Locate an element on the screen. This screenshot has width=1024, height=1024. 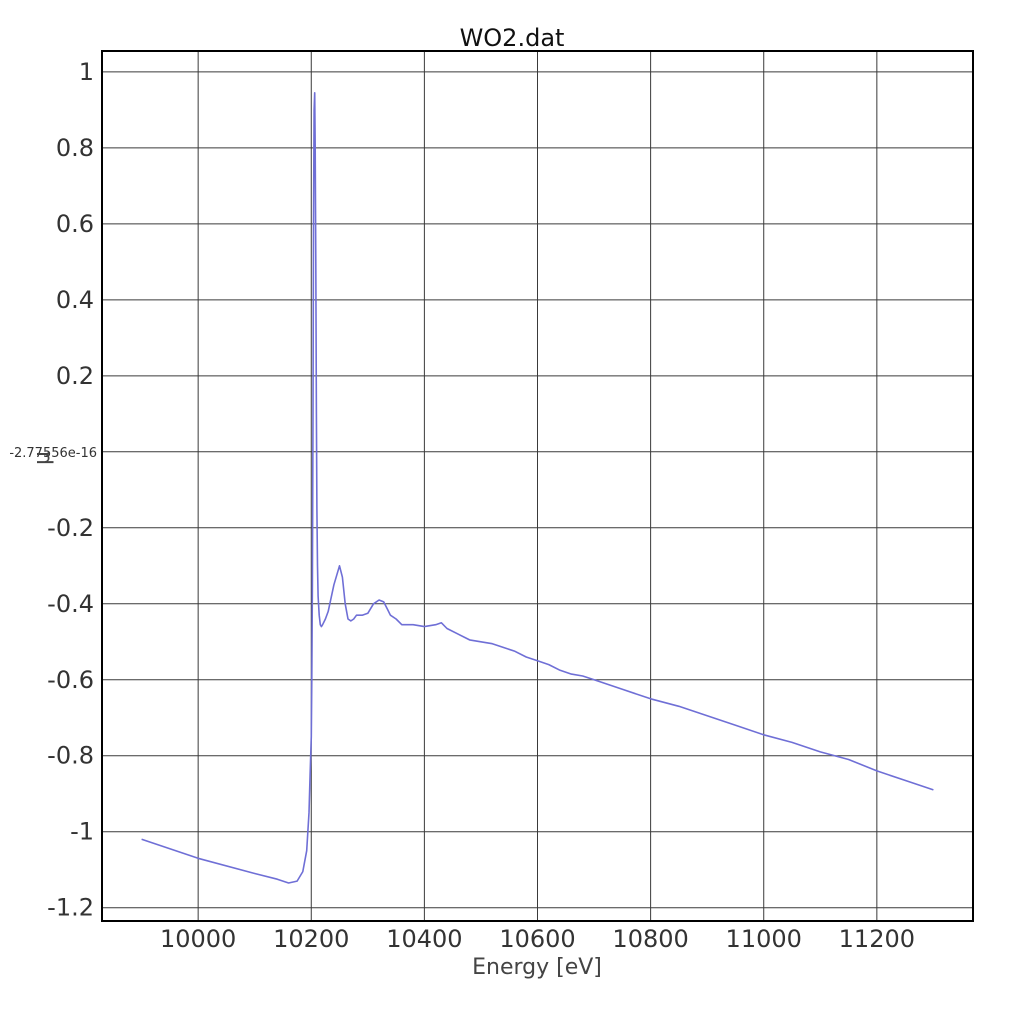
x-tick-label: 10600 is located at coordinates (537, 939).